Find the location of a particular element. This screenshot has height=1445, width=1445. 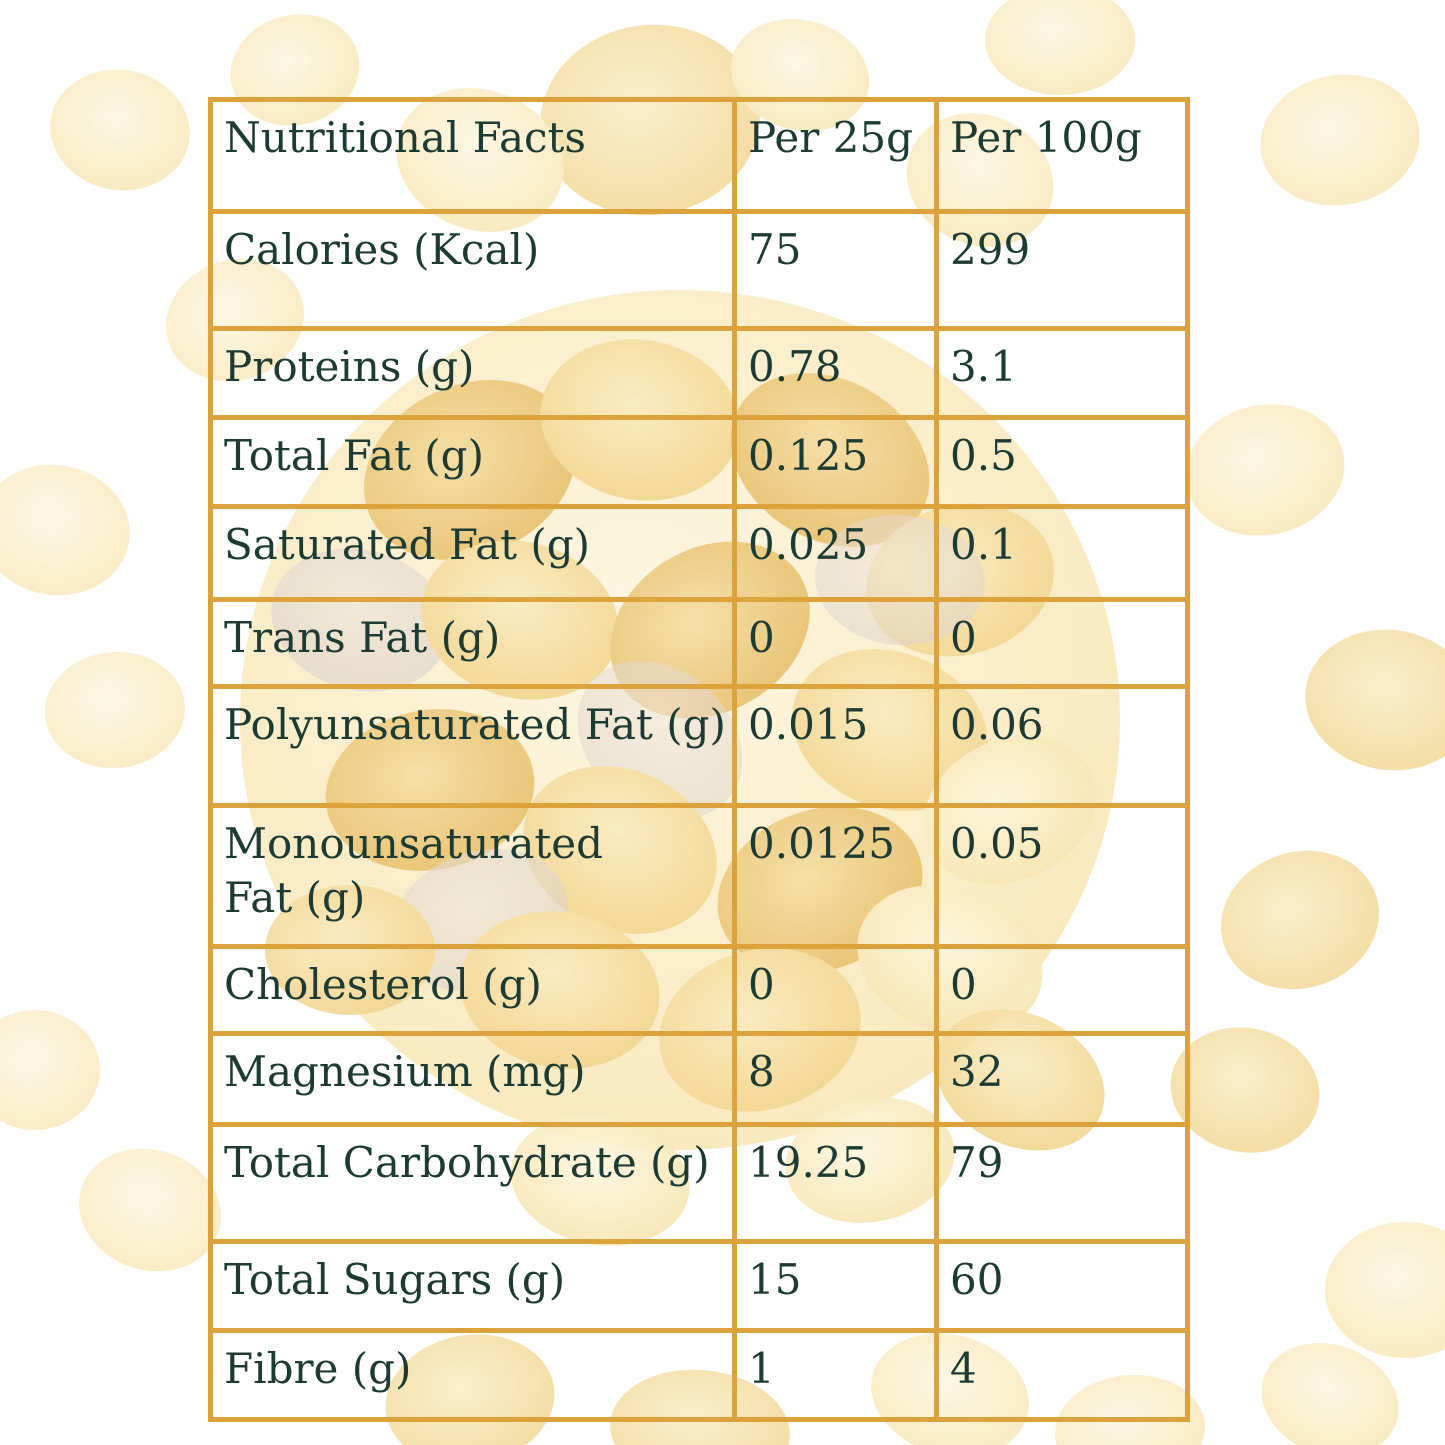

value-per-25g: 0.025 is located at coordinates (835, 553).